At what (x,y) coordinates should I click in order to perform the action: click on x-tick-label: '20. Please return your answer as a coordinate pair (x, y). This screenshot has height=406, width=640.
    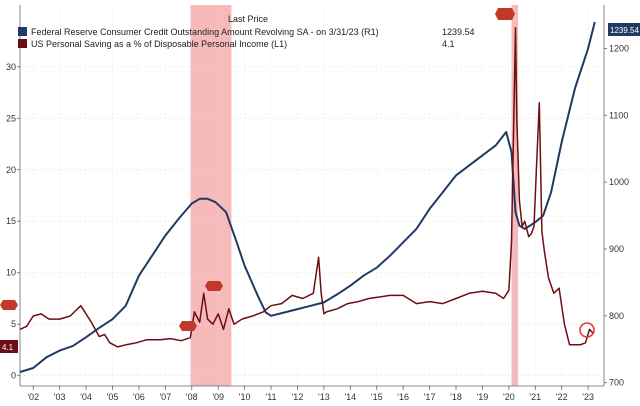
    Looking at the image, I should click on (509, 397).